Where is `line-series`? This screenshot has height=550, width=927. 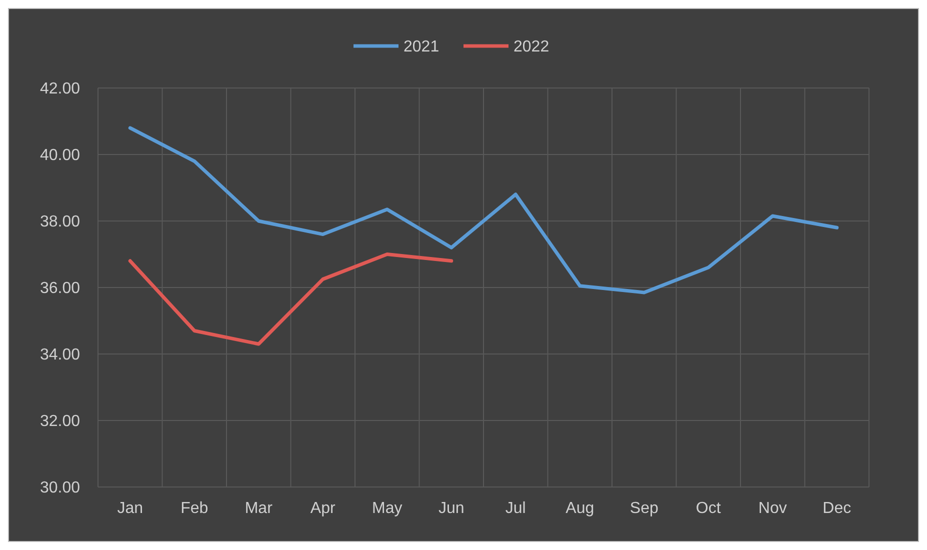 line-series is located at coordinates (291, 299).